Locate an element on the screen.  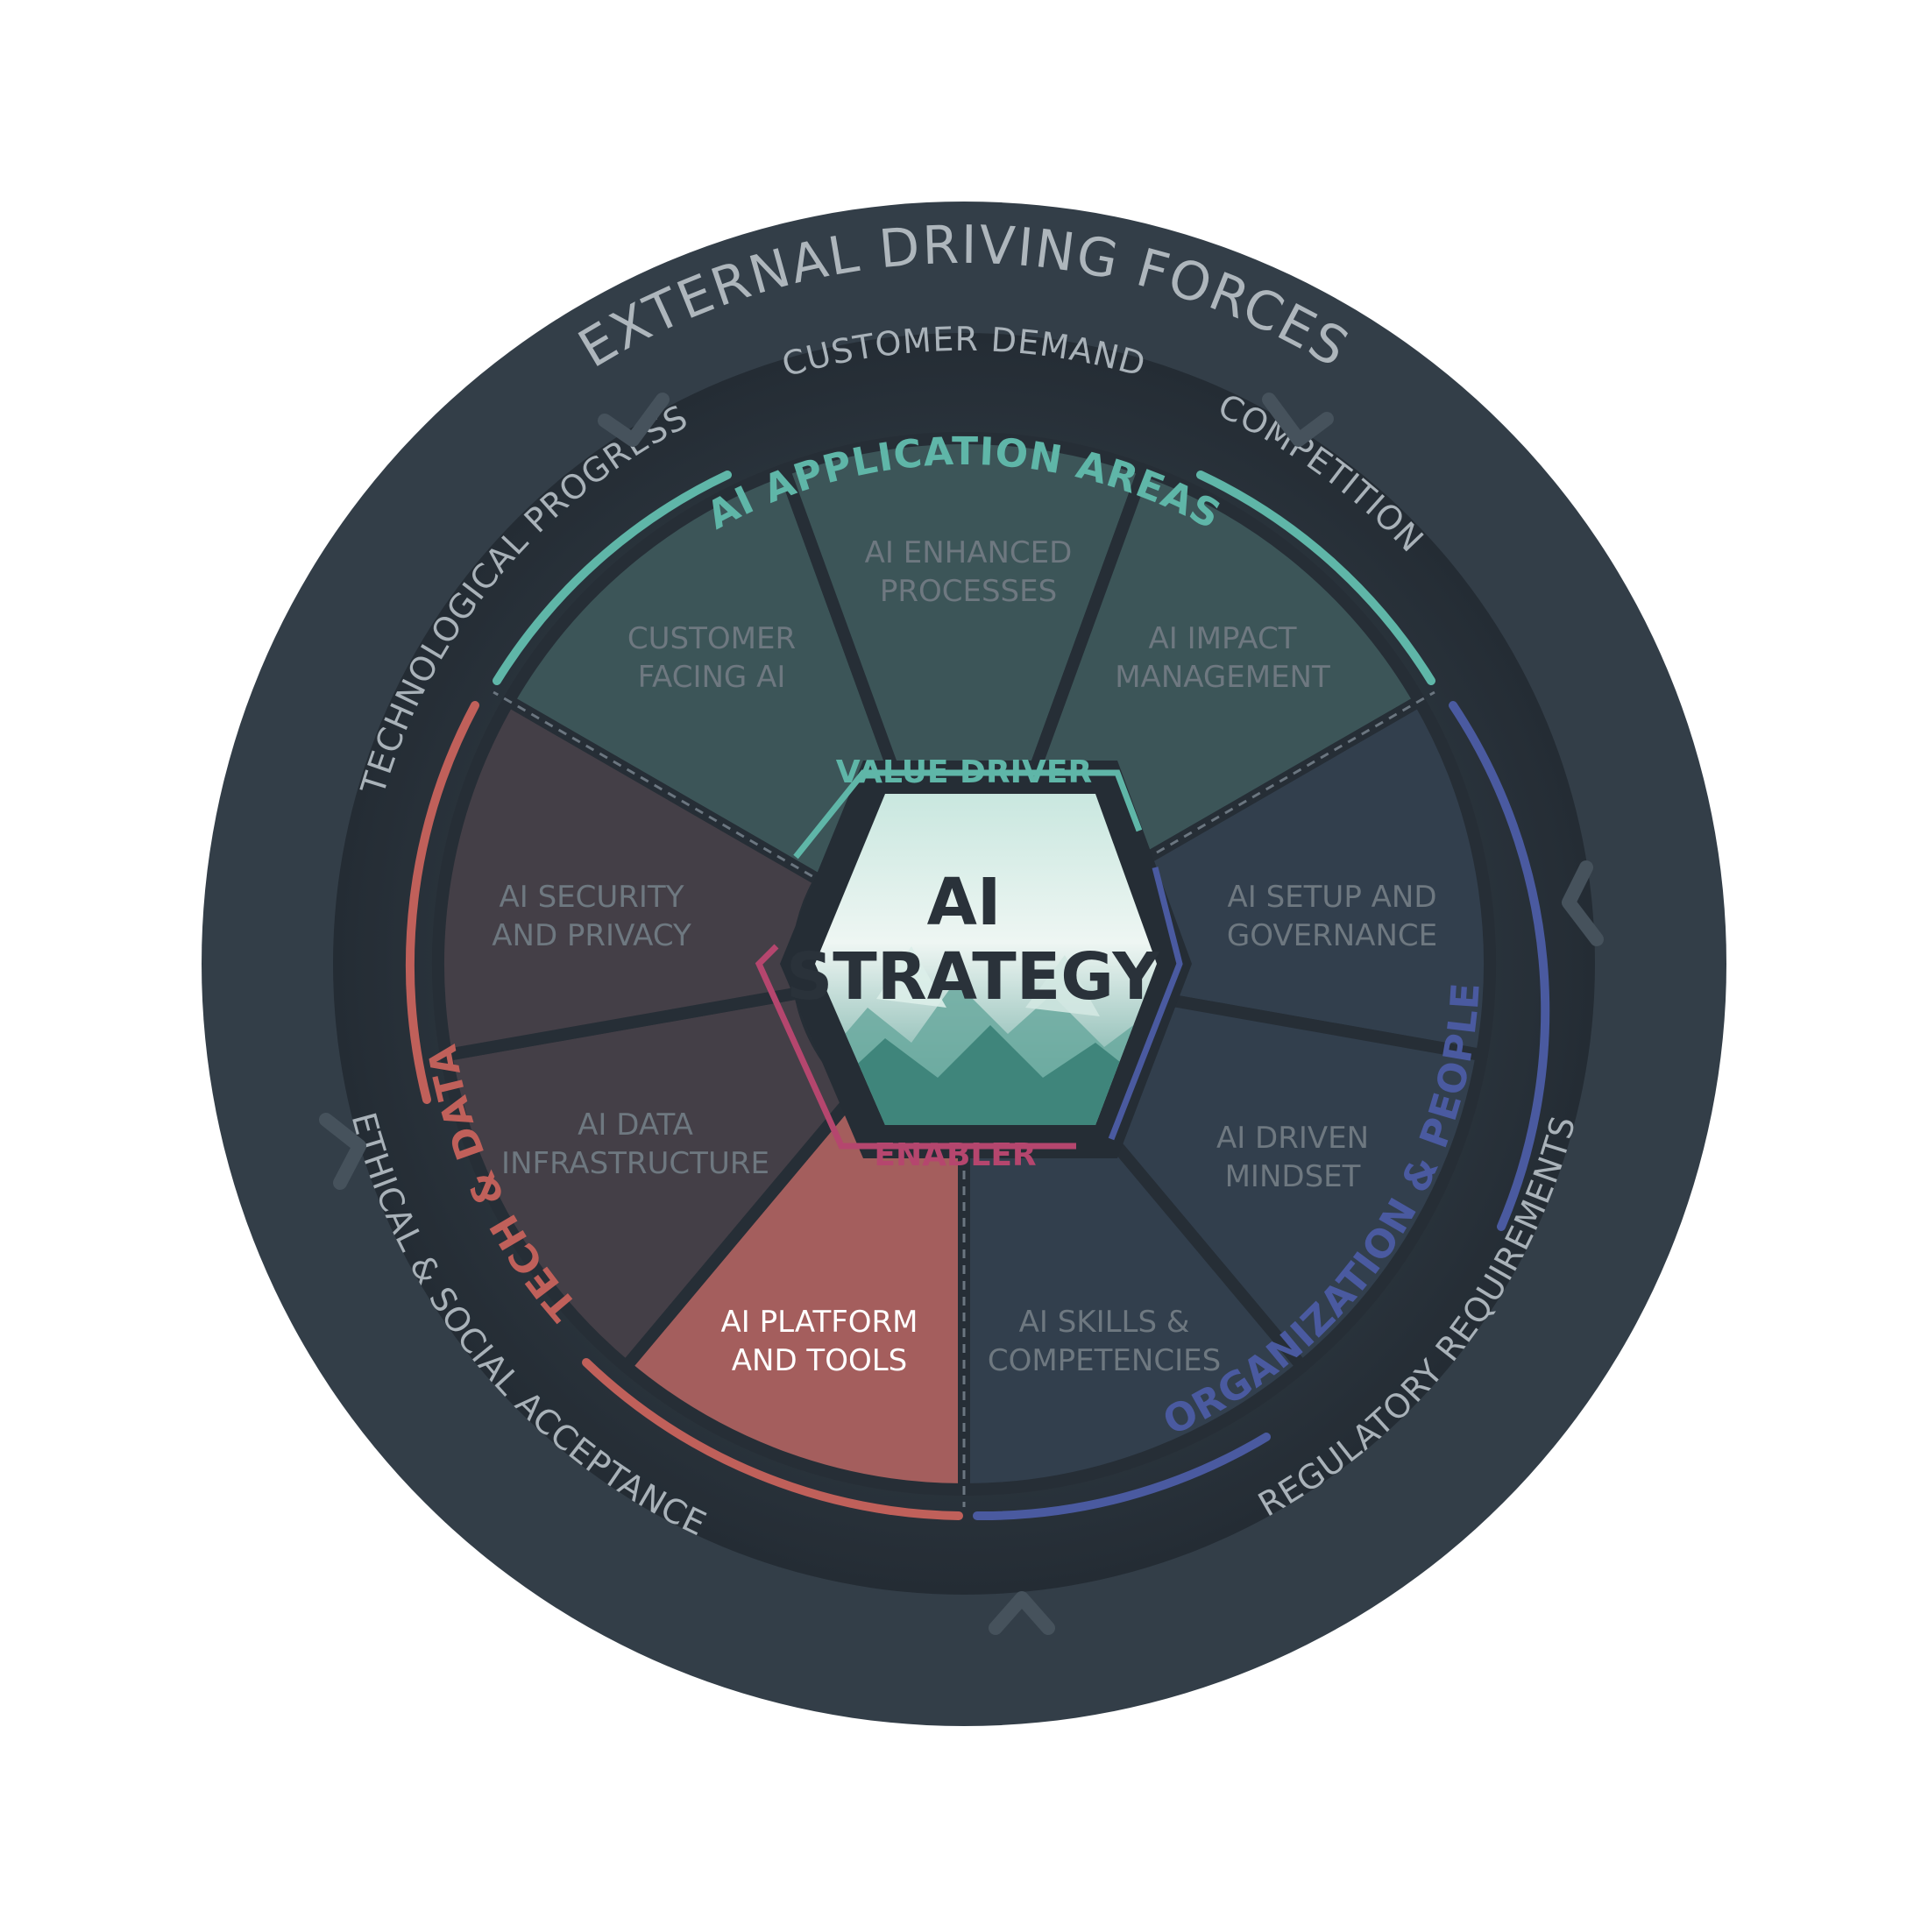
org-arc-bottom is located at coordinates (1122, 1477).